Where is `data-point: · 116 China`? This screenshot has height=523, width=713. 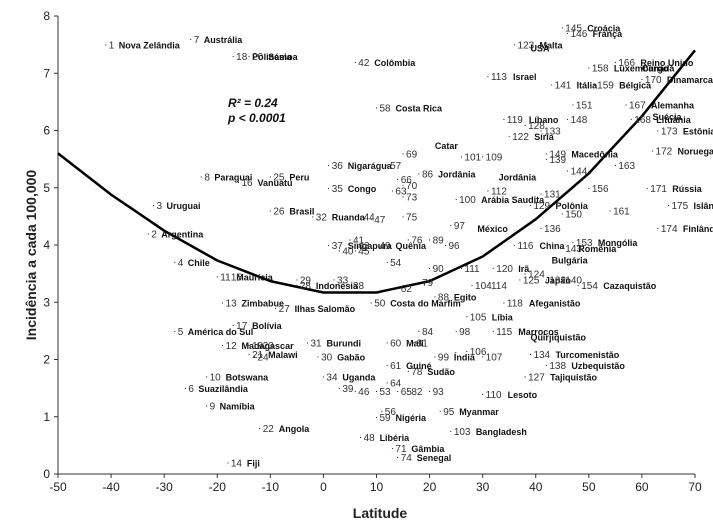 data-point: · 116 China is located at coordinates (539, 246).